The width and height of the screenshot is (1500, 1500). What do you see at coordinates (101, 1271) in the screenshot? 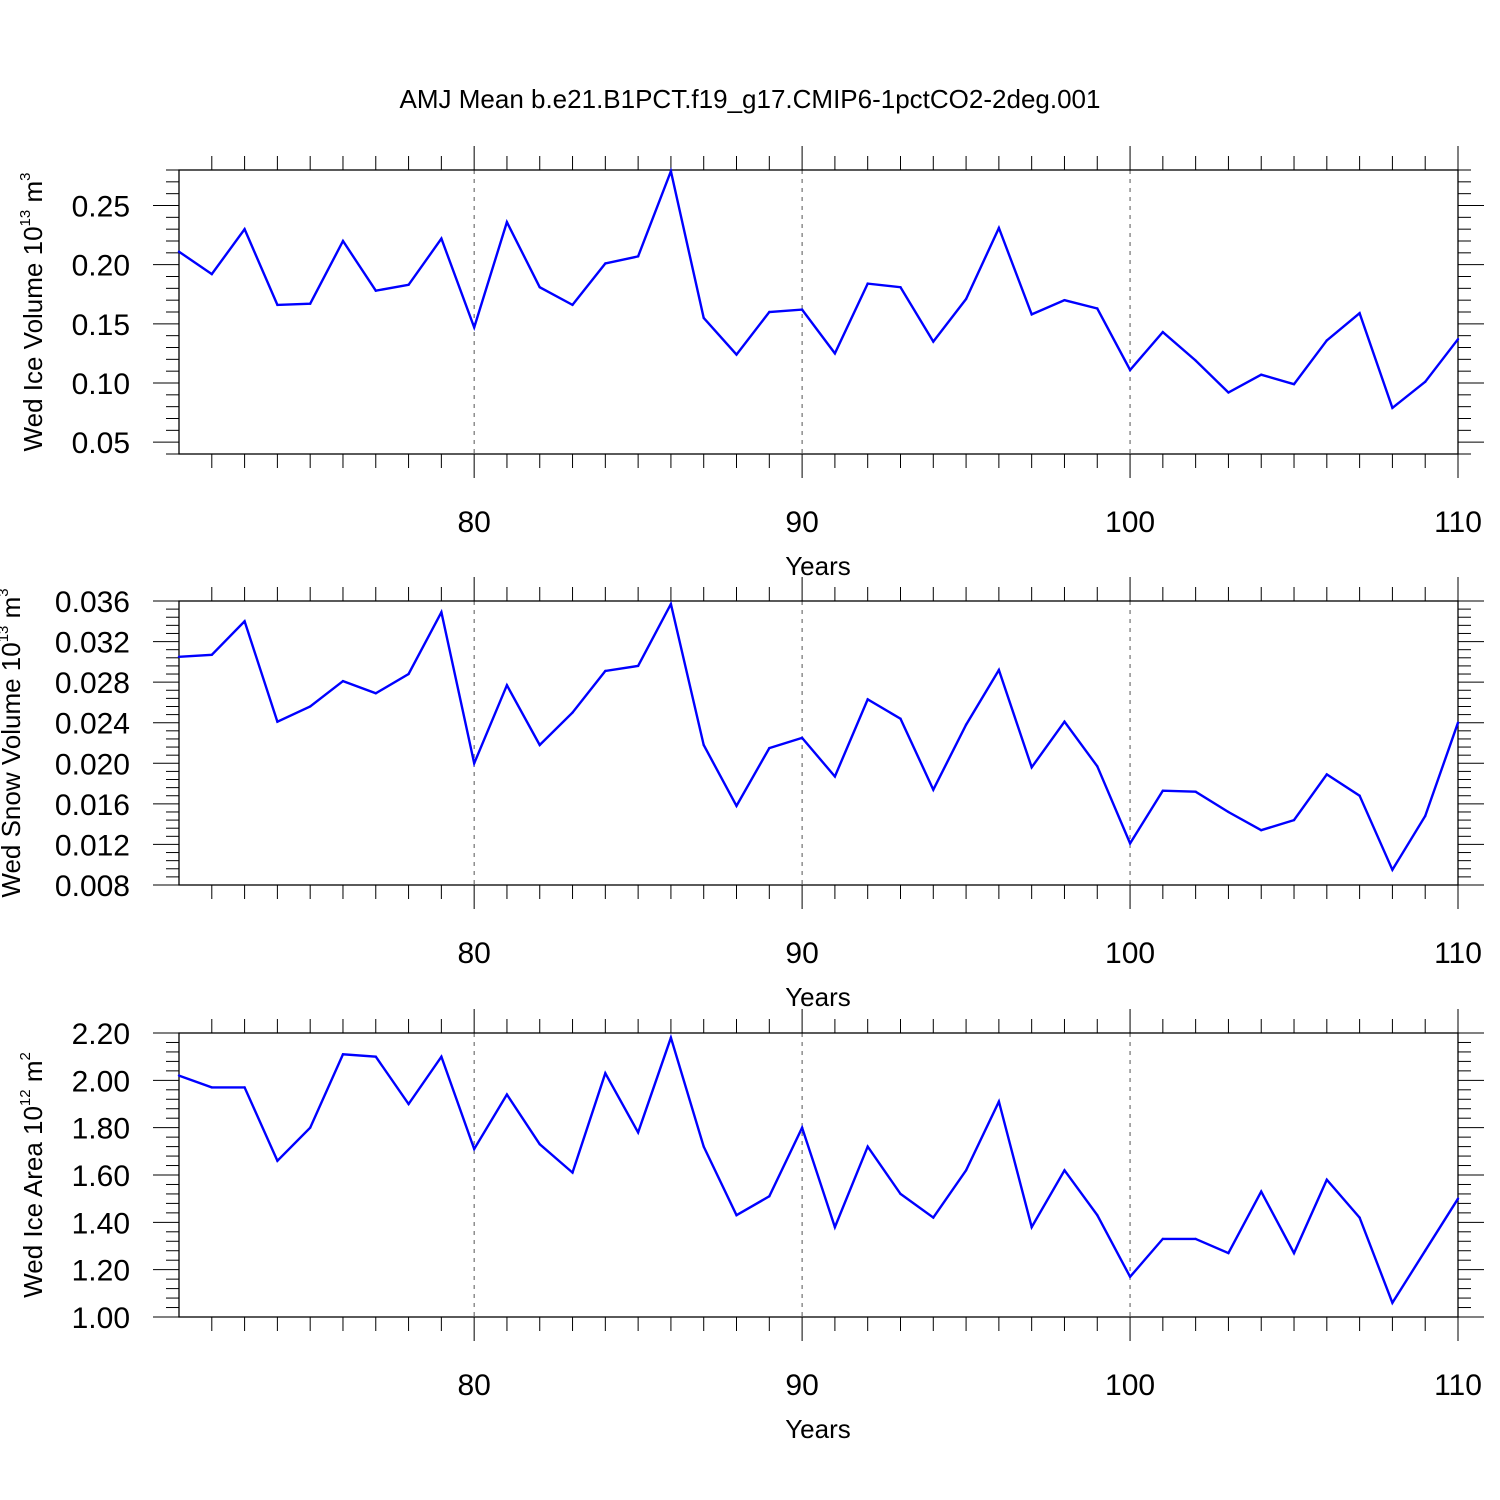
I see `y-tick-label: 1.20` at bounding box center [101, 1271].